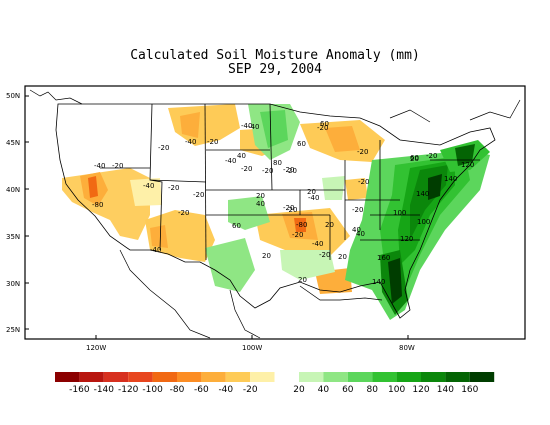 Image resolution: width=550 pixels, height=425 pixels. I want to click on legend-label: 60, so click(348, 390).